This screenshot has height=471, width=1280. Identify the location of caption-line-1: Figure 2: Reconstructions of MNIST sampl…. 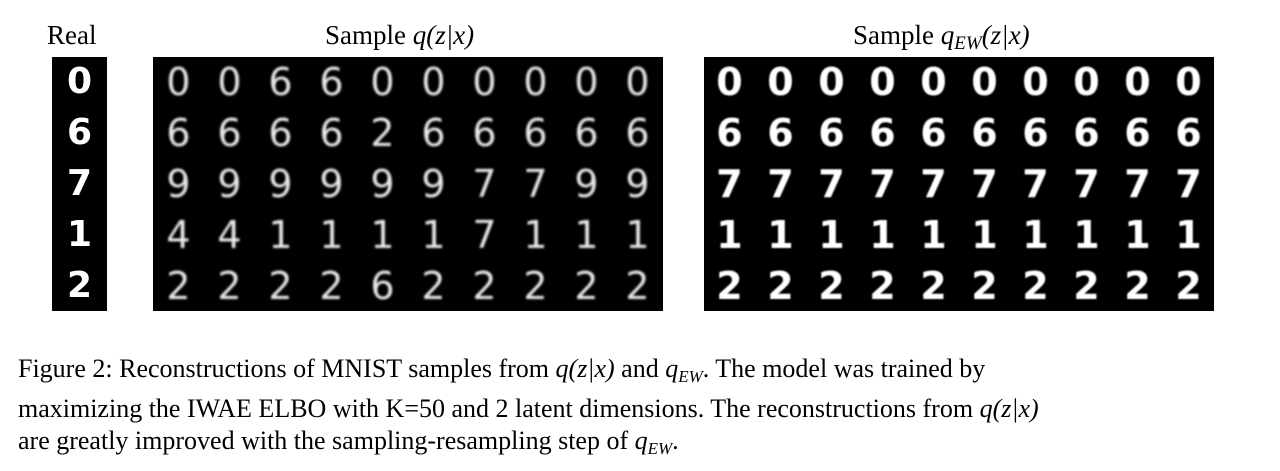
(502, 370).